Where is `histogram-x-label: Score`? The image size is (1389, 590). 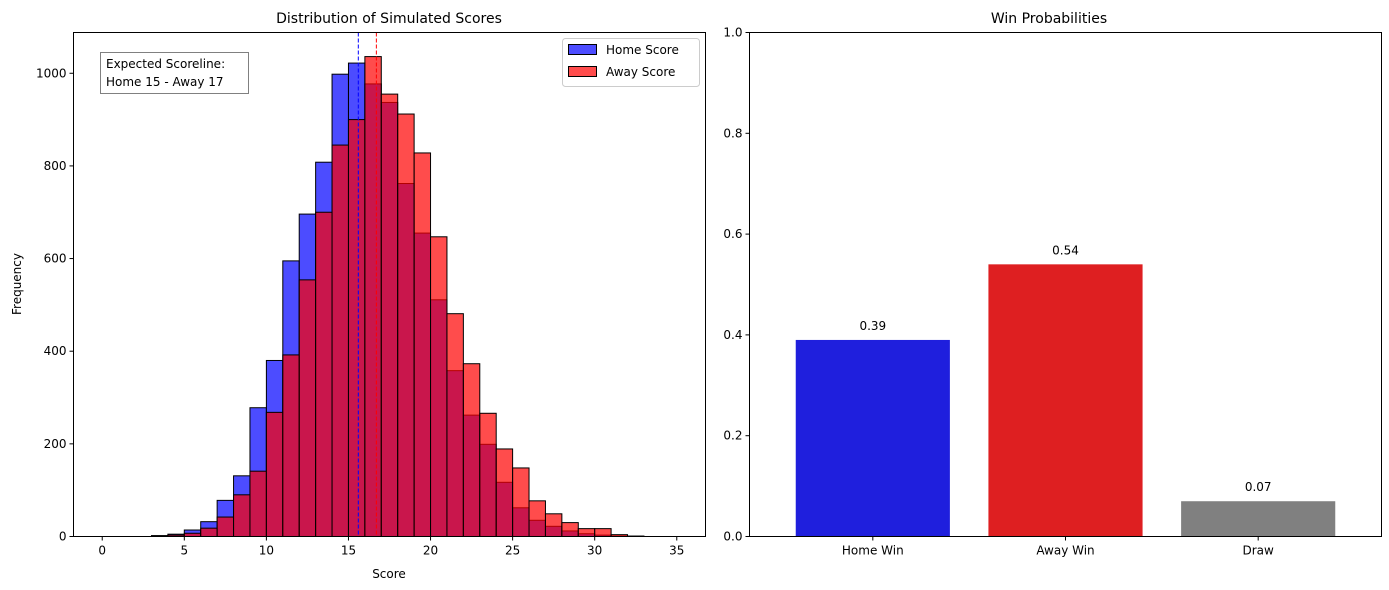 histogram-x-label: Score is located at coordinates (389, 574).